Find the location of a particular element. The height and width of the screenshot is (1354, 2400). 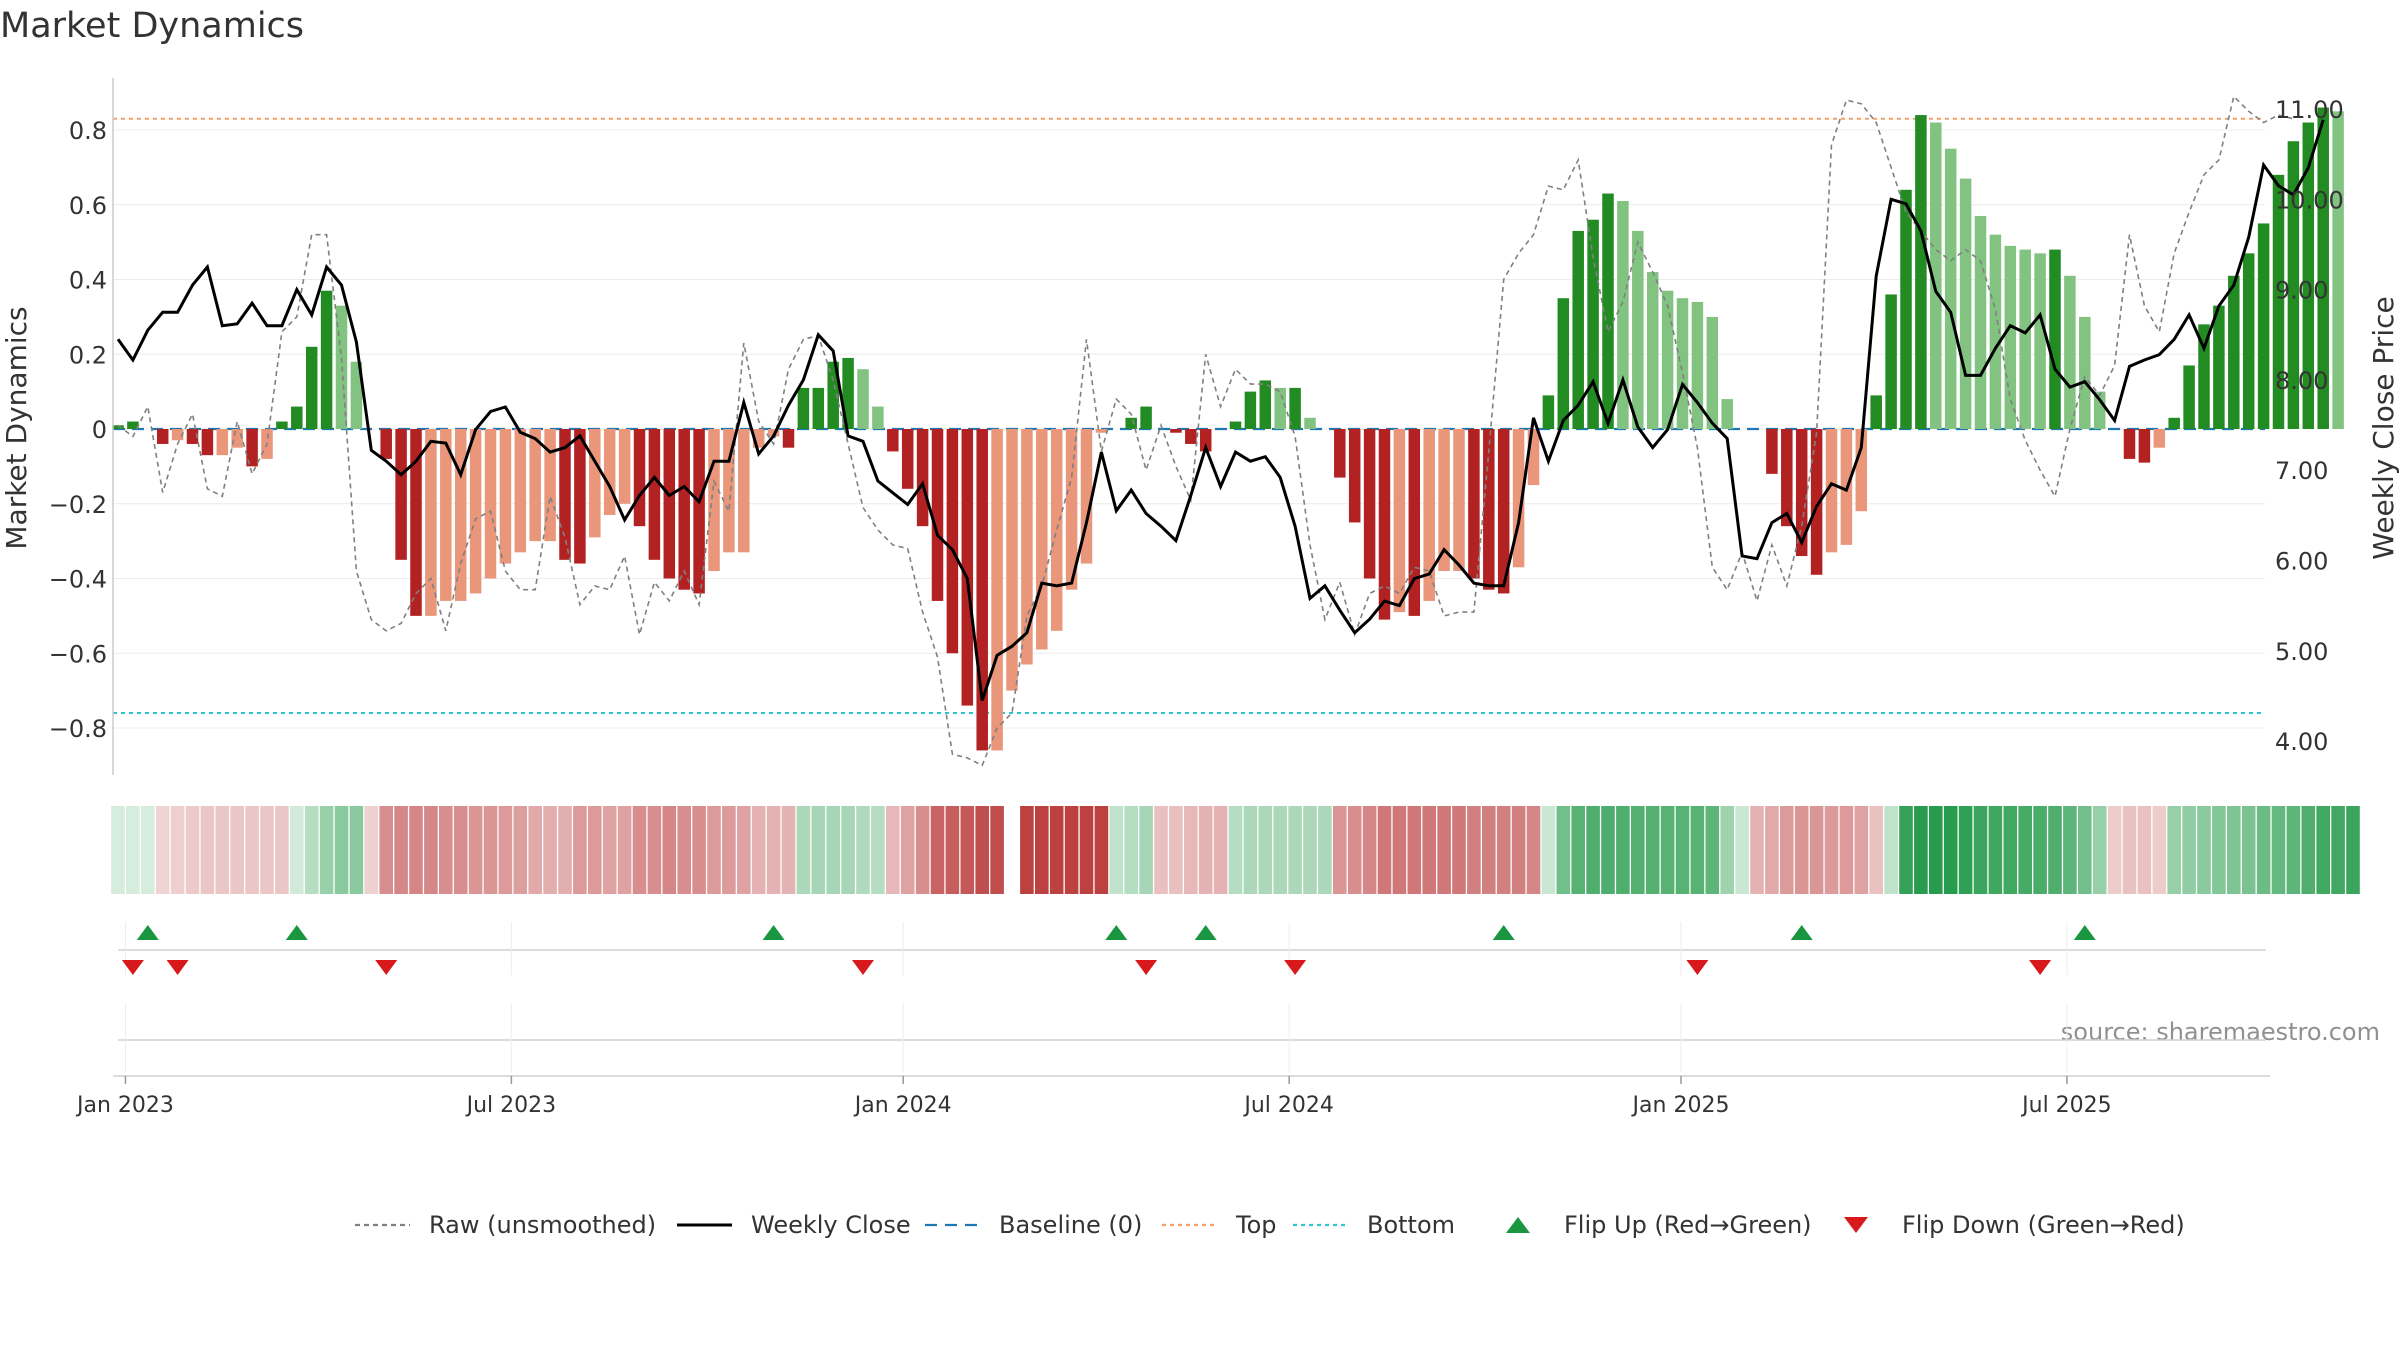

y2-tick-label: 5.00 is located at coordinates (2301, 652).